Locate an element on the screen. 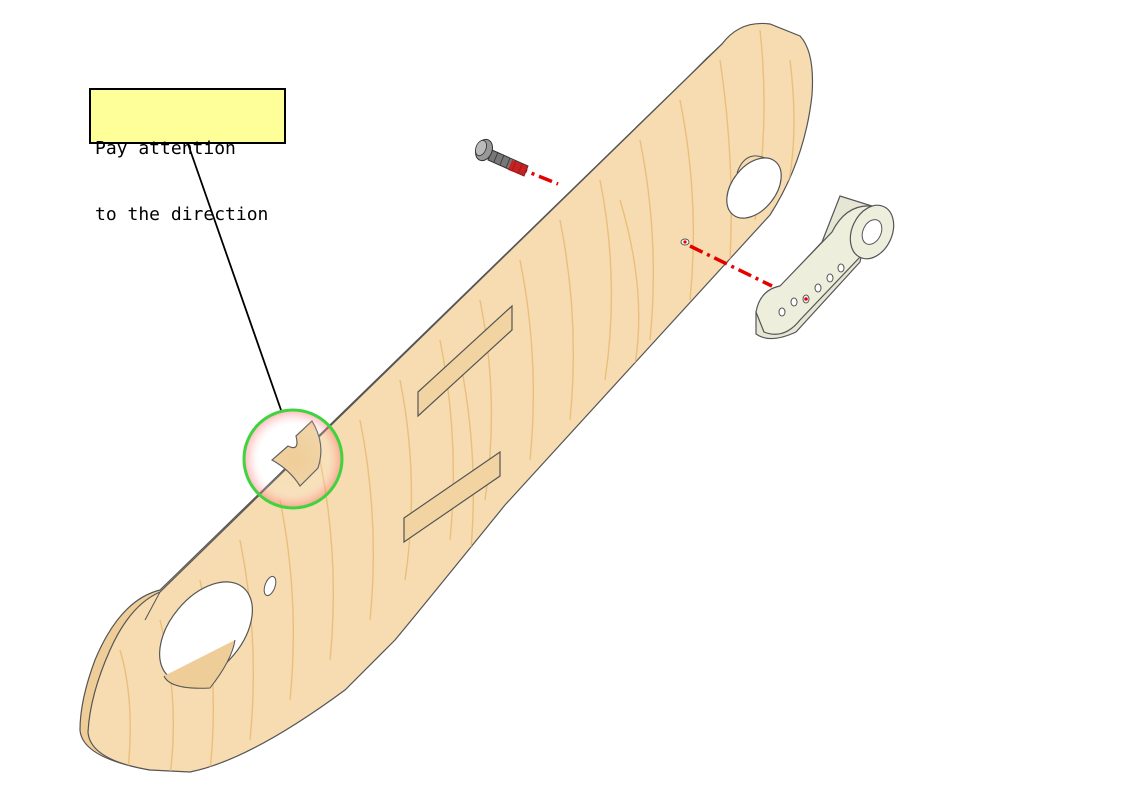 This screenshot has width=1123, height=794. slot-lower is located at coordinates (452, 497).